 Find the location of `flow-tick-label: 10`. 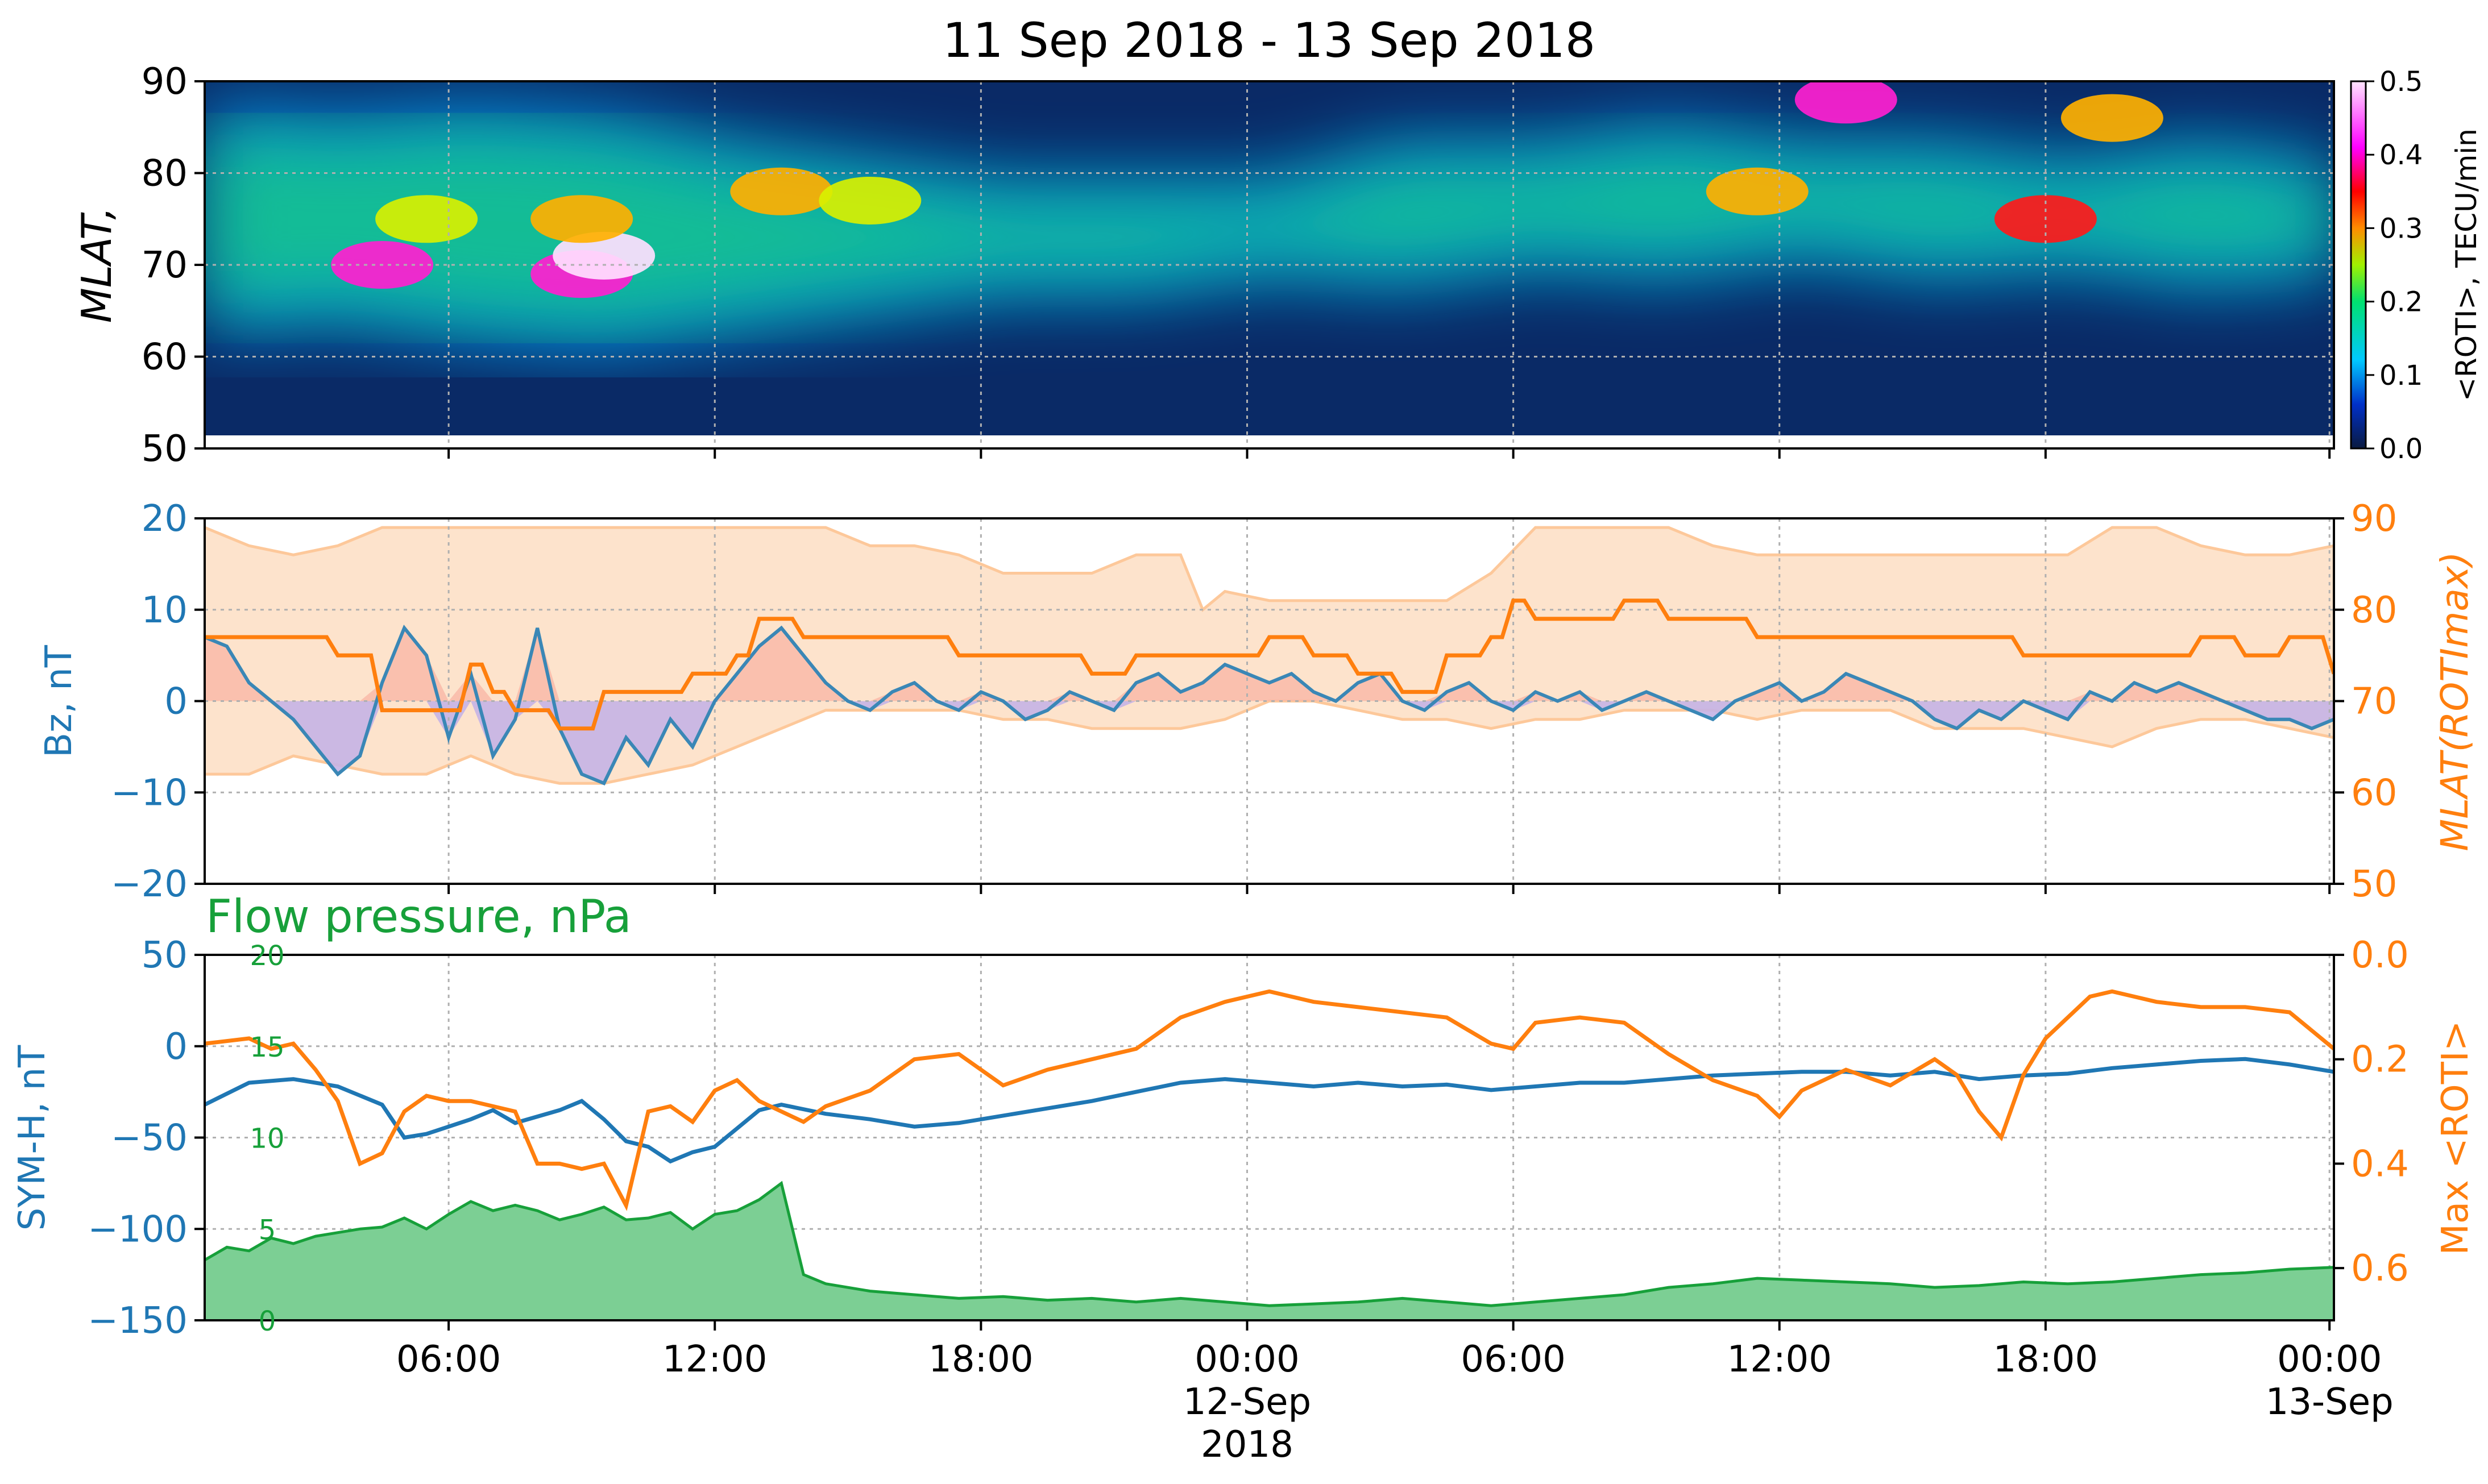

flow-tick-label: 10 is located at coordinates (267, 1139).